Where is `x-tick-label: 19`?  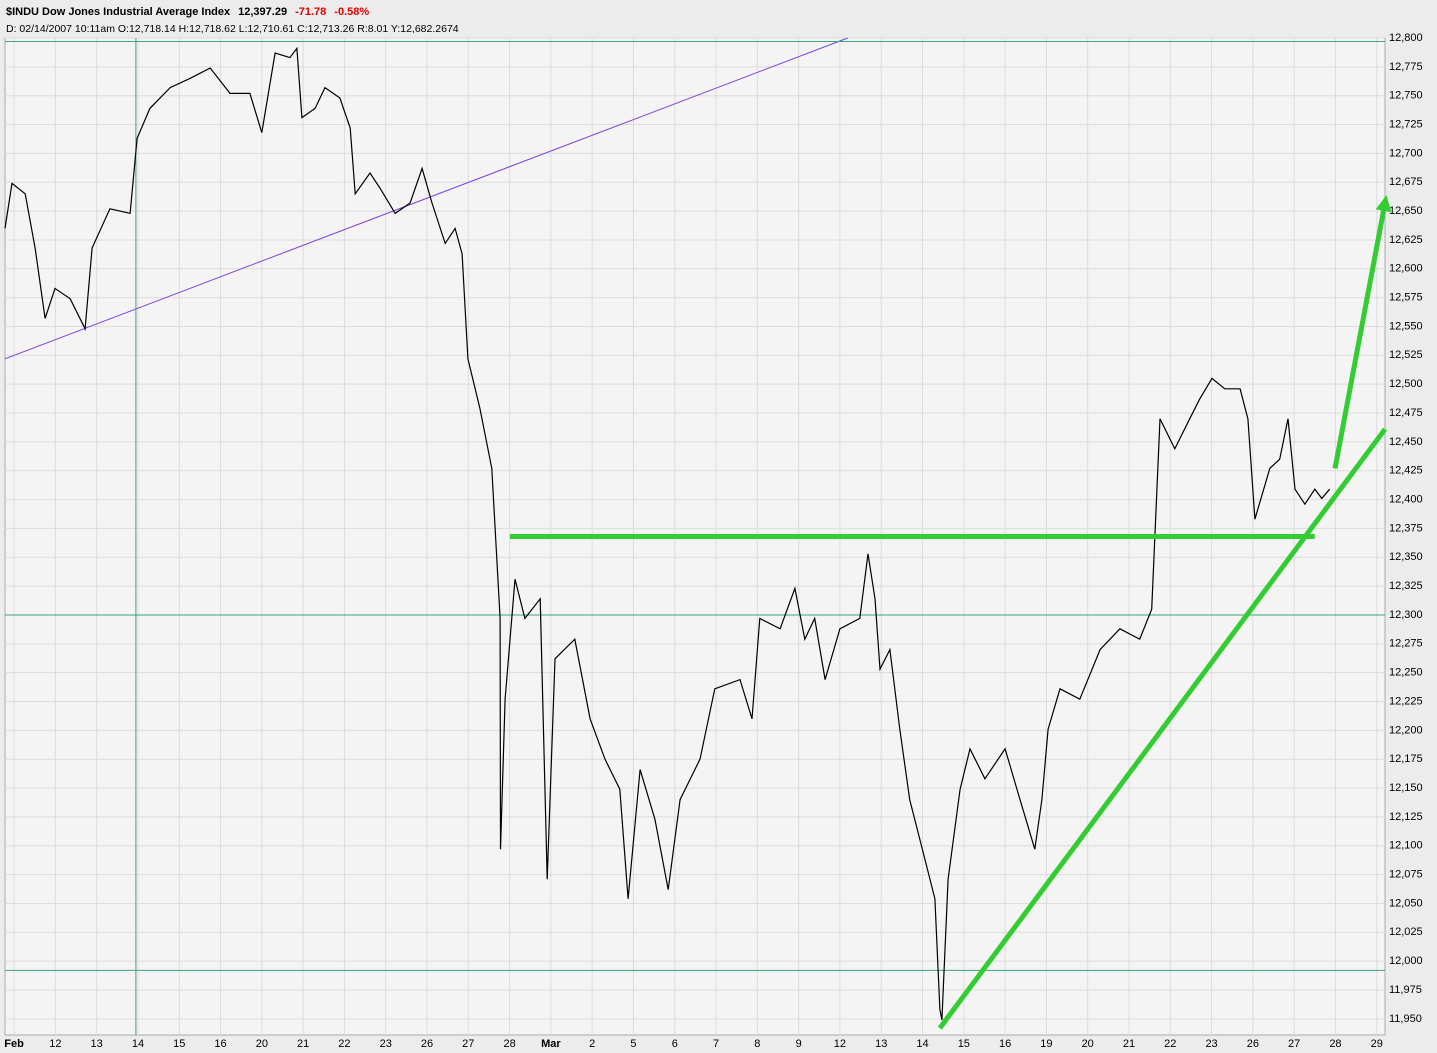
x-tick-label: 19 is located at coordinates (1046, 1044).